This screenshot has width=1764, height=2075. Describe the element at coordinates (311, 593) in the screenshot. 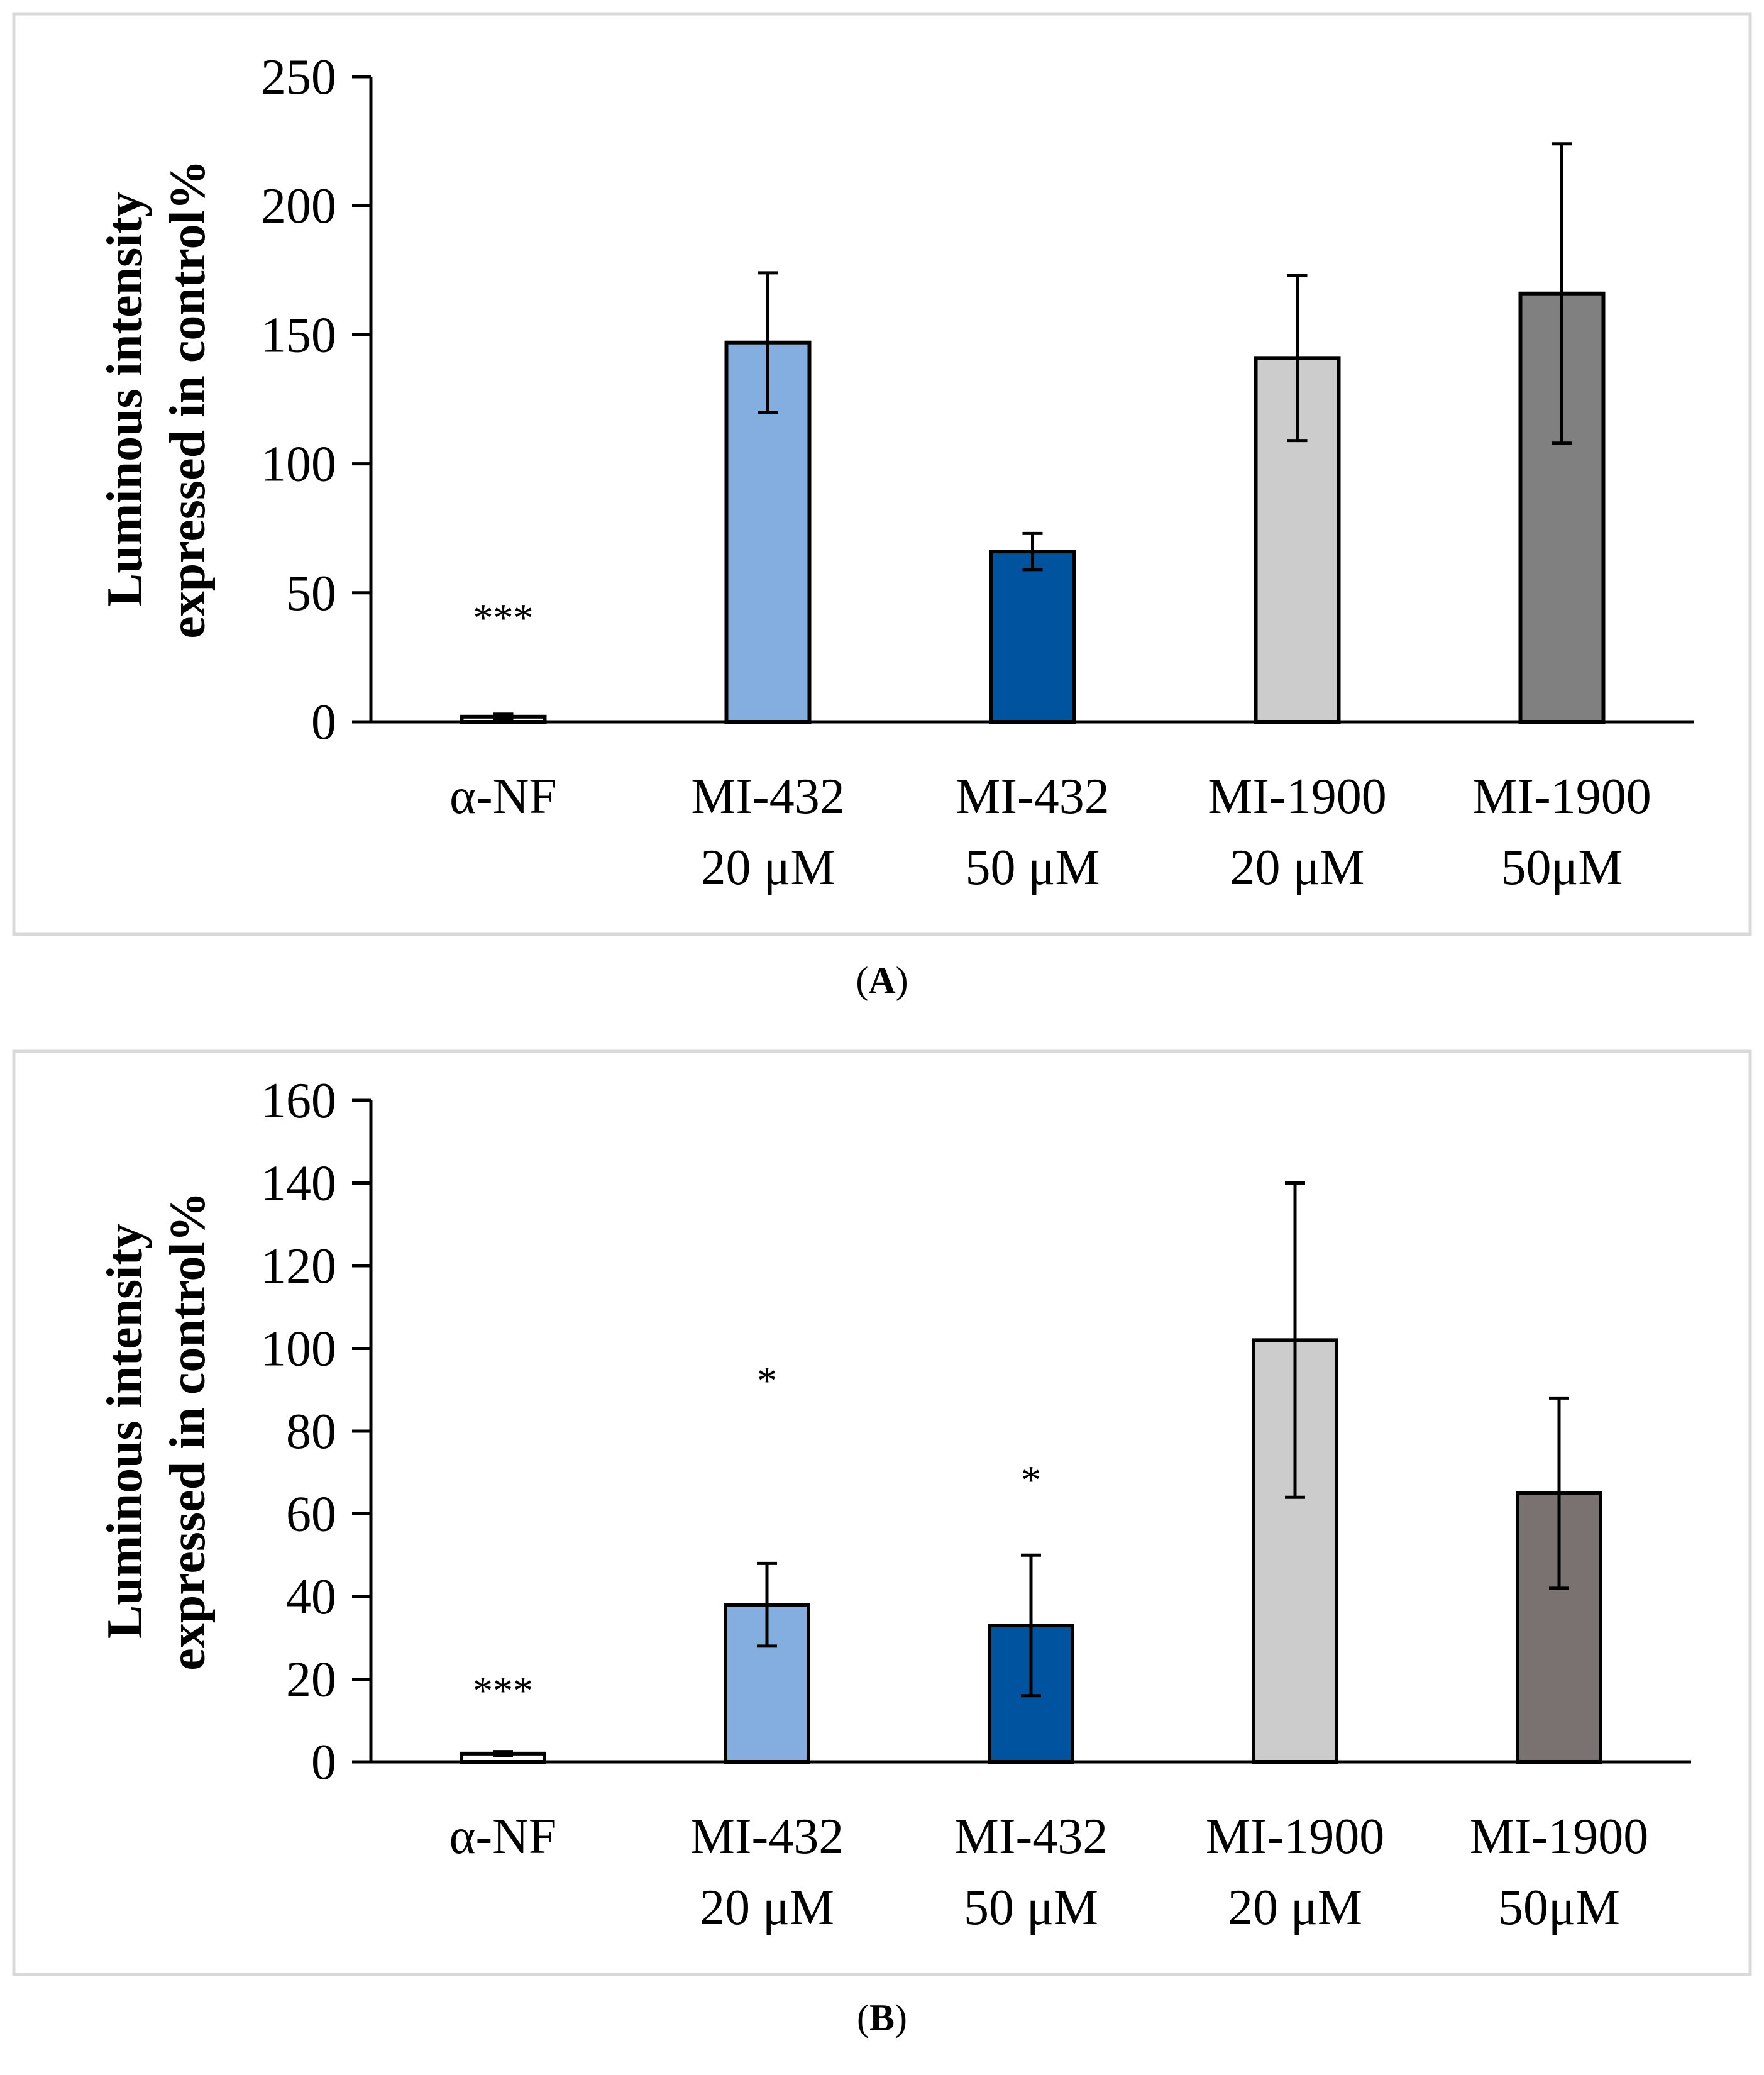

I see `y-tick-label: 50` at that location.